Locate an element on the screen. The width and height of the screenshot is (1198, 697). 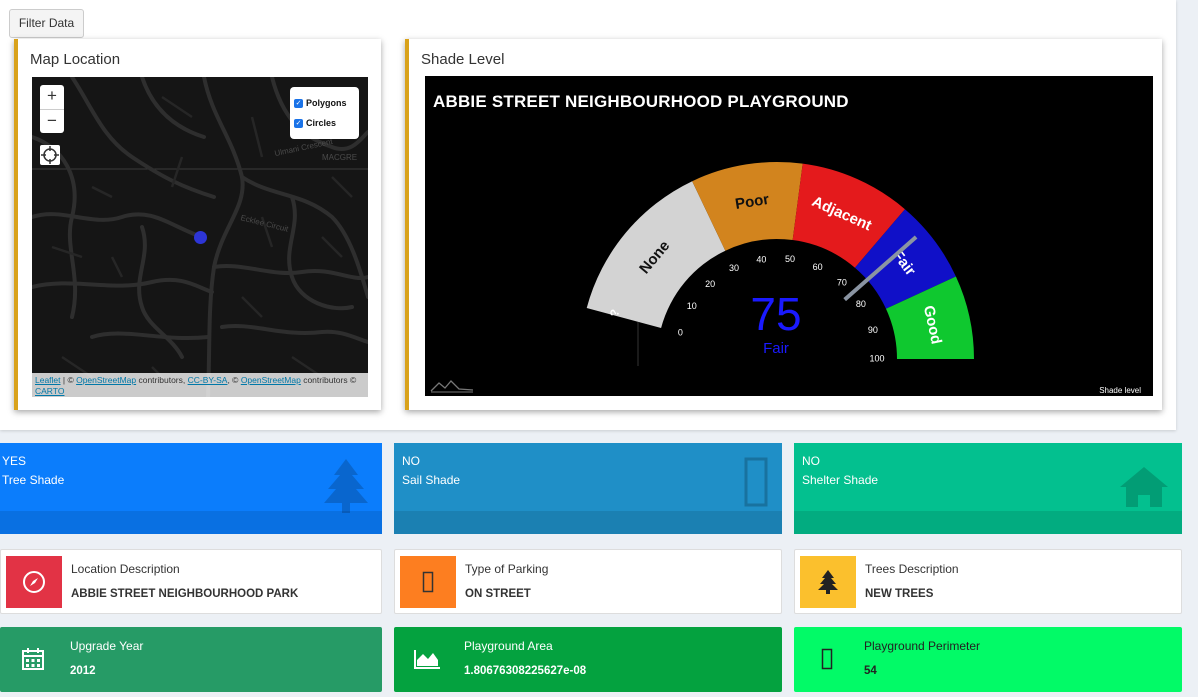
layer-control: ✓ Polygons ✓ Circles is located at coordinates (324, 113).